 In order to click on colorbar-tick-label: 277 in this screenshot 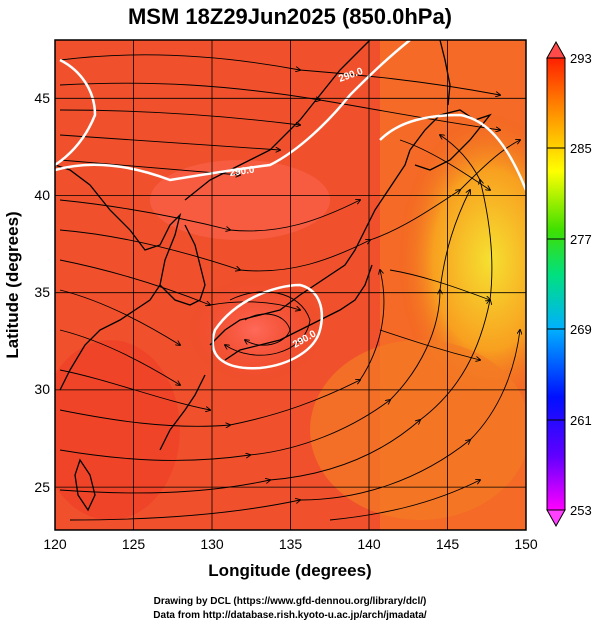, I will do `click(581, 239)`.